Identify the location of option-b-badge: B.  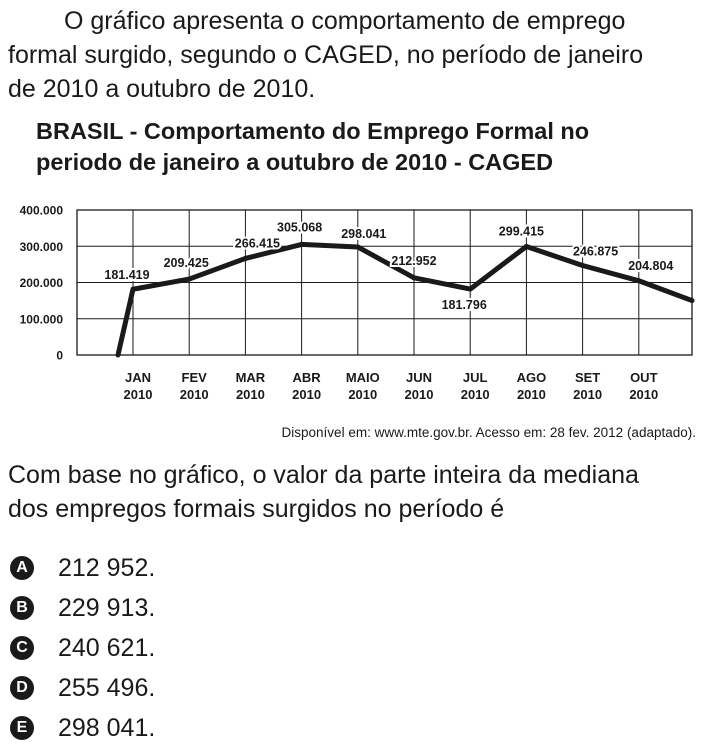
(22, 608).